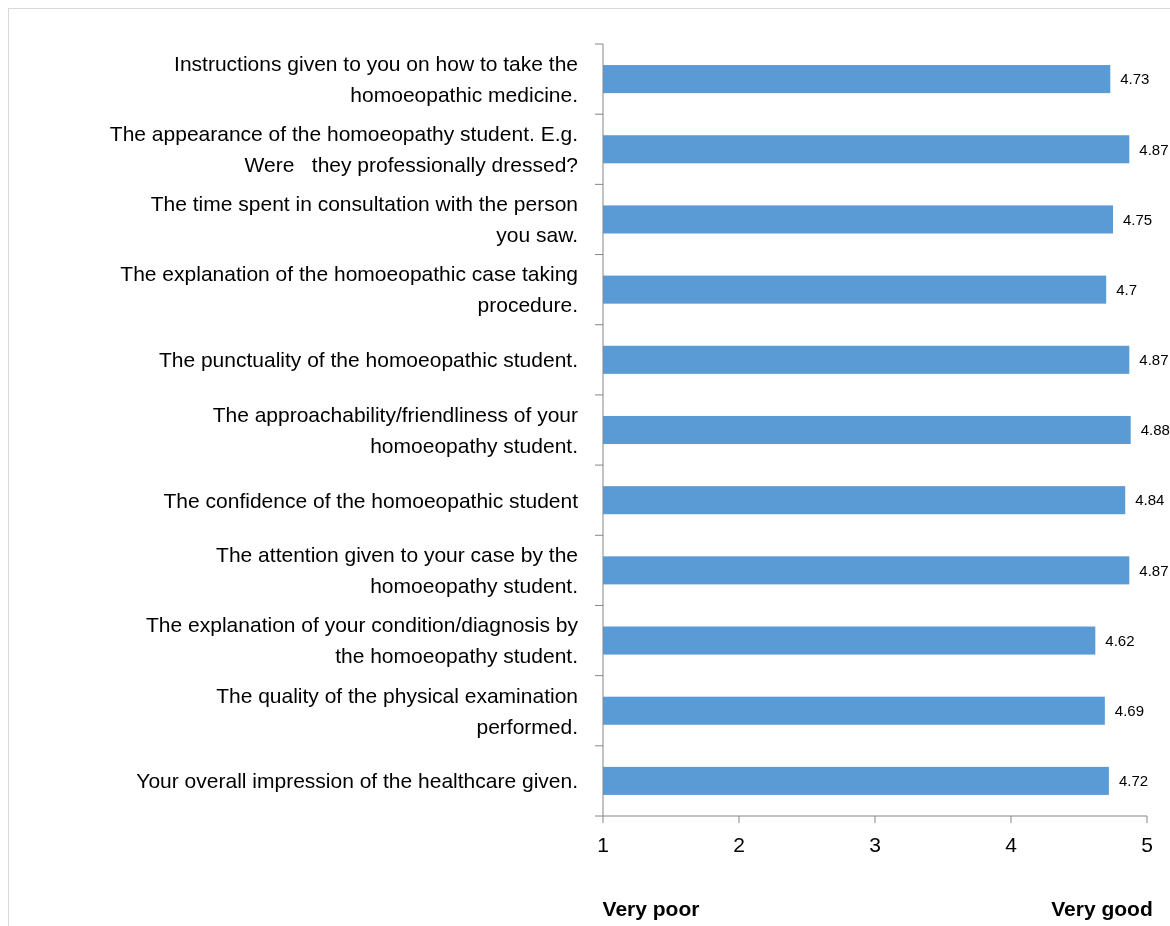  I want to click on text: Very good, so click(1102, 908).